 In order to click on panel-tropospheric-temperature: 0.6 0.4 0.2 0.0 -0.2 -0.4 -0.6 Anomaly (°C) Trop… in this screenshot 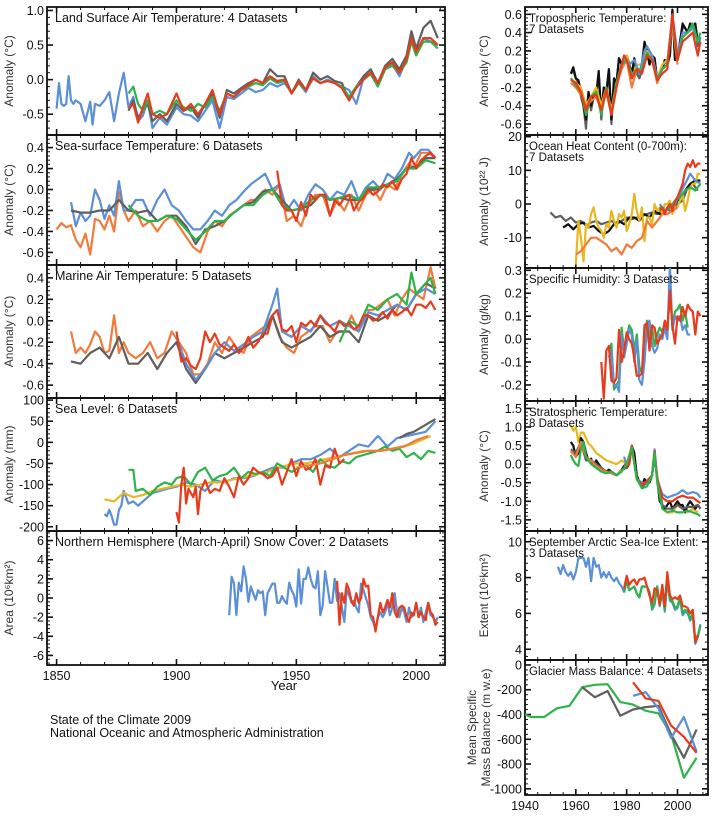, I will do `click(593, 71)`.